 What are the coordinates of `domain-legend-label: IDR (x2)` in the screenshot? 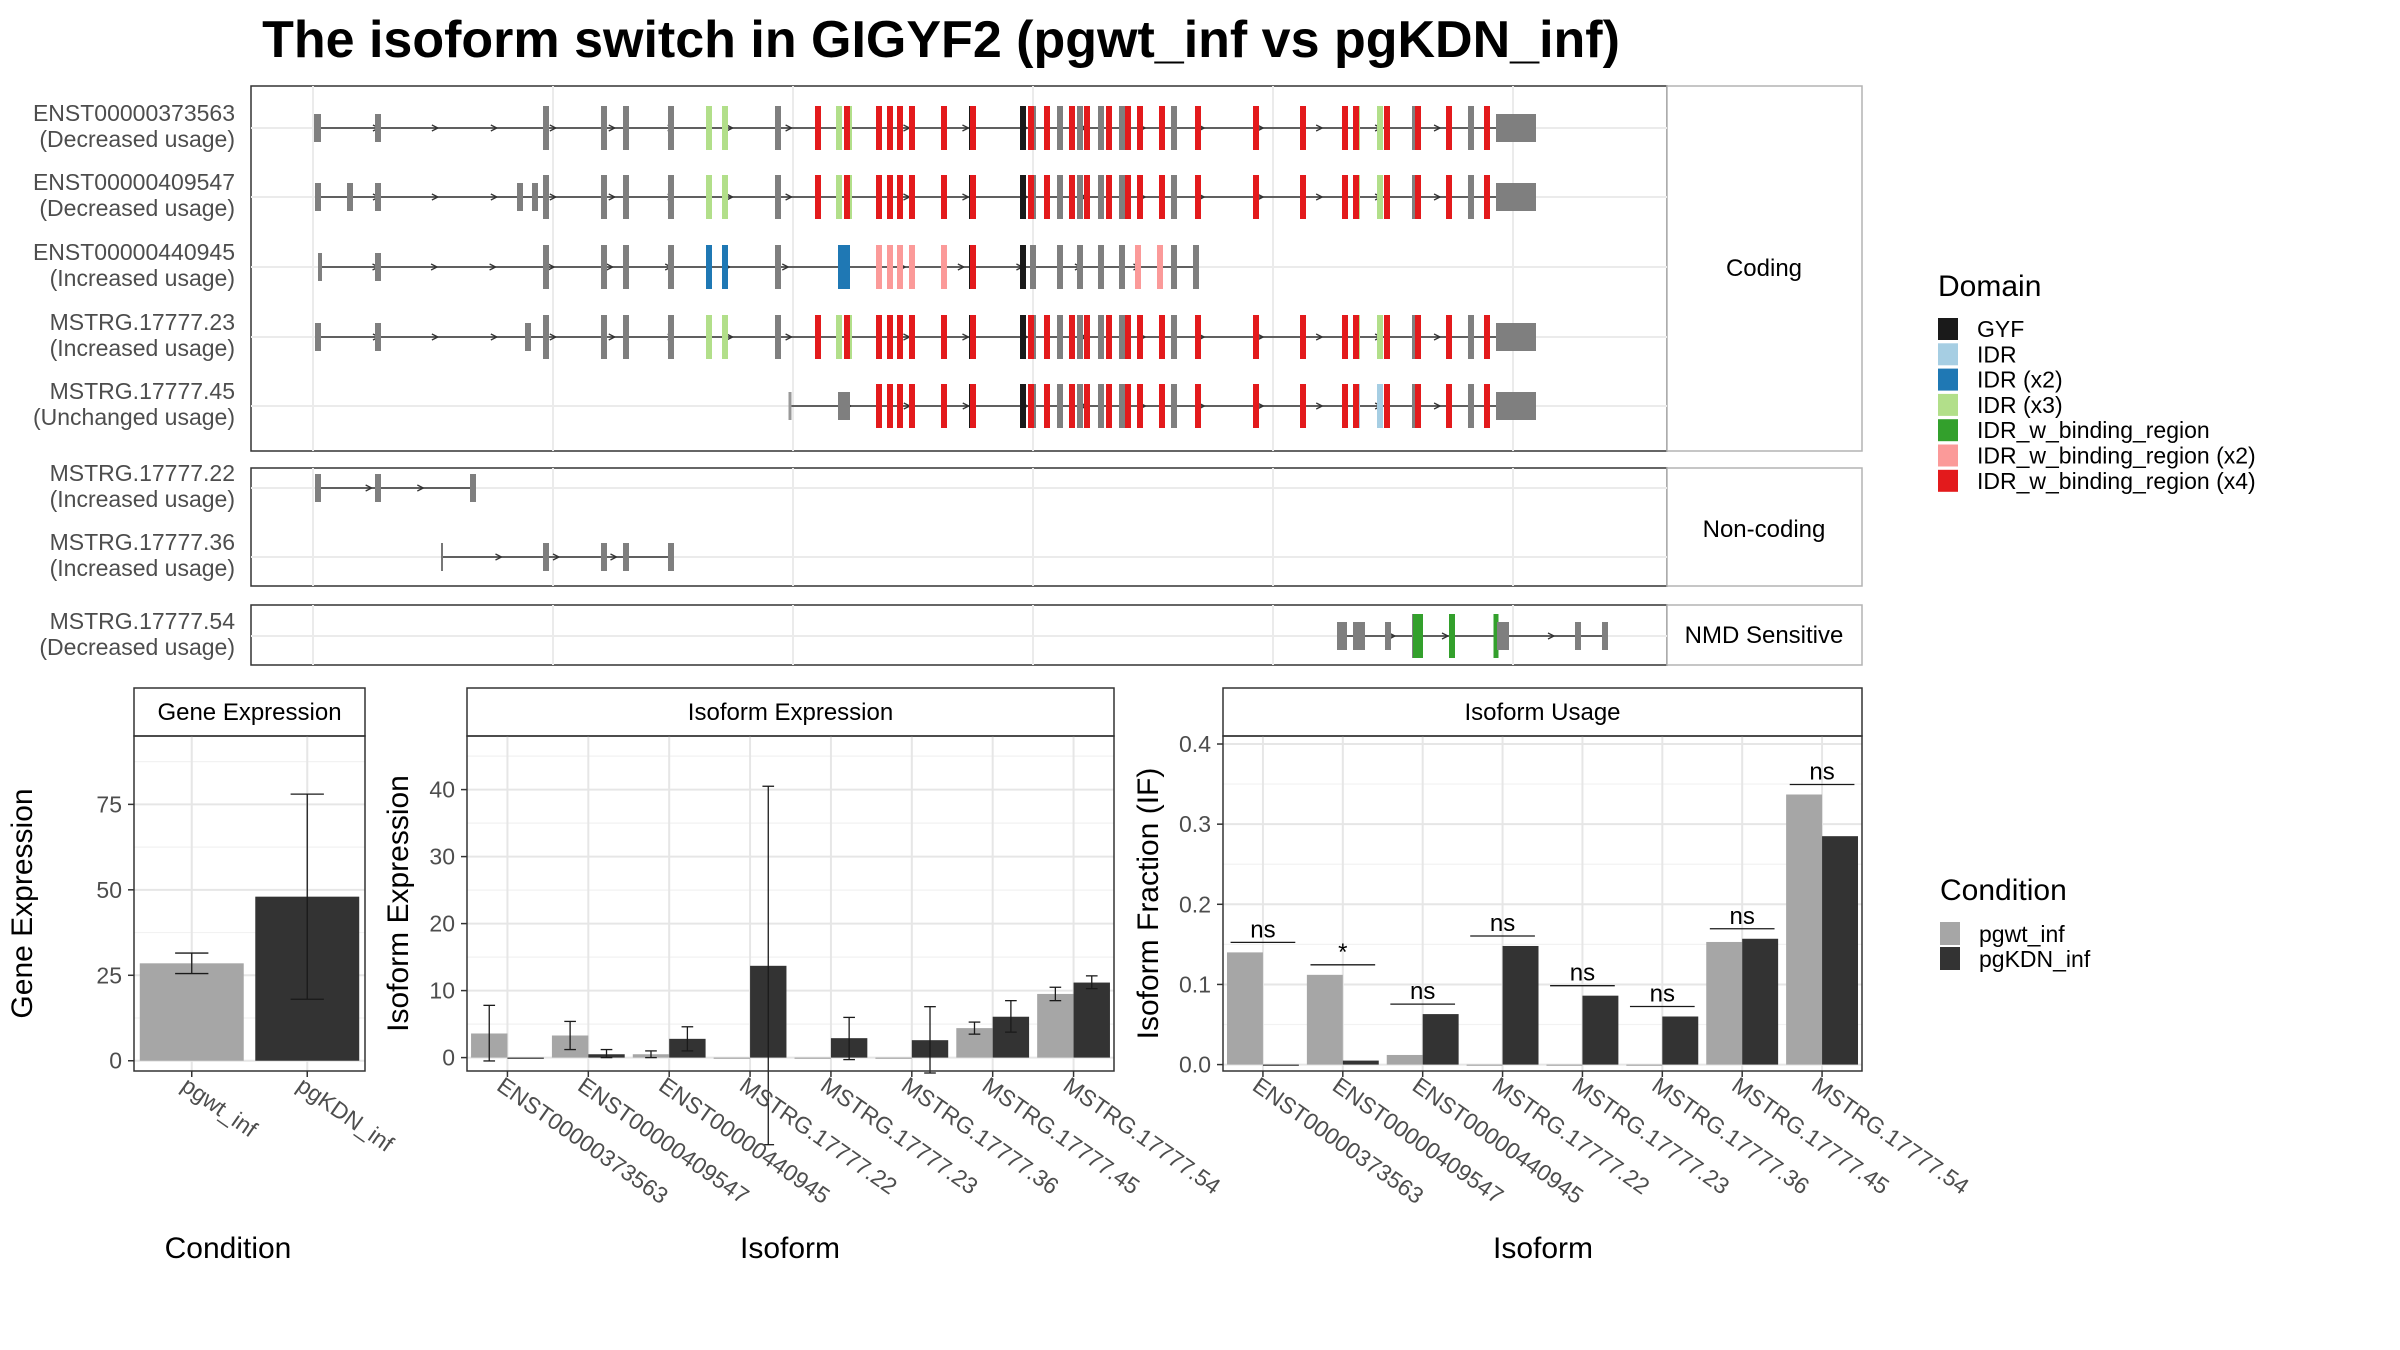 It's located at (2020, 380).